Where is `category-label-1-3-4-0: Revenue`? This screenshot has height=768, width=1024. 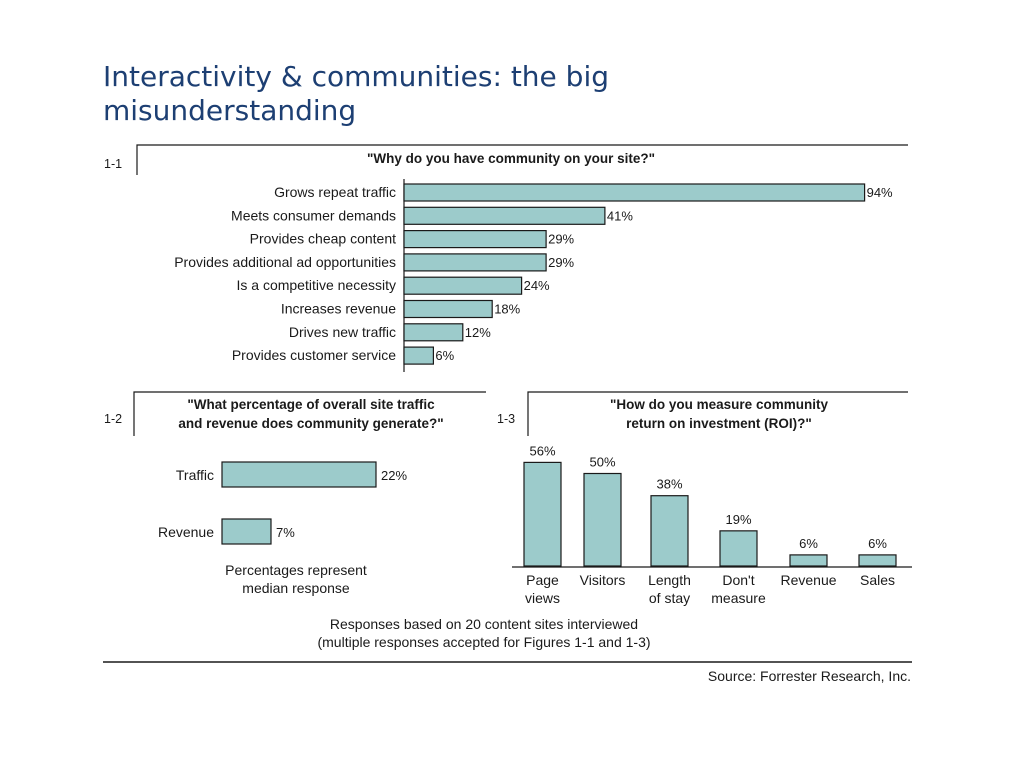
category-label-1-3-4-0: Revenue is located at coordinates (808, 580).